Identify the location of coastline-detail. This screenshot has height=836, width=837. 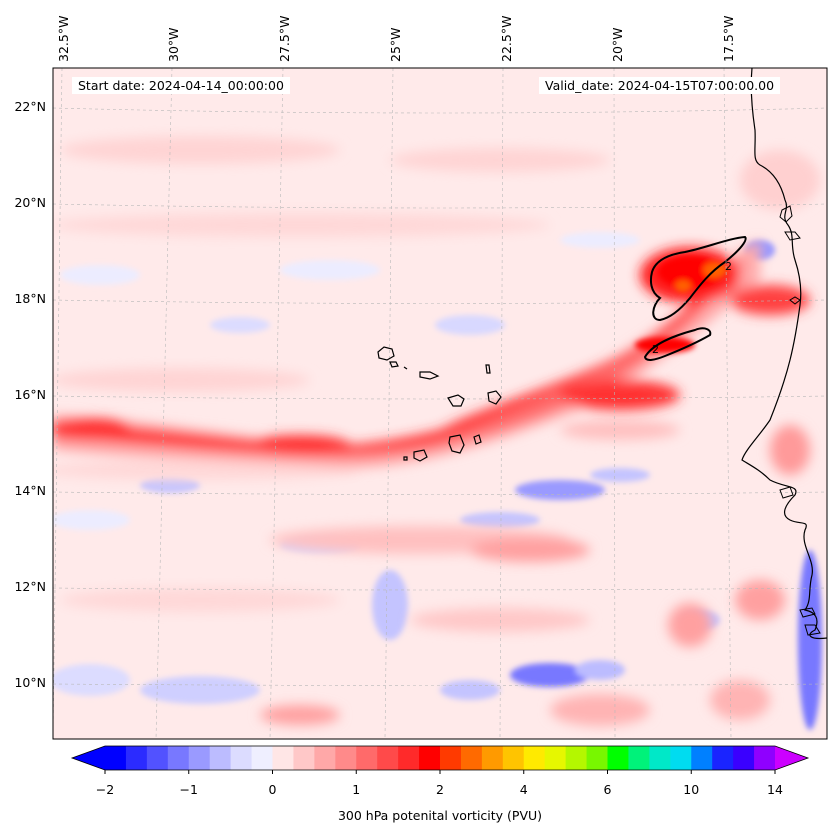
(800, 420).